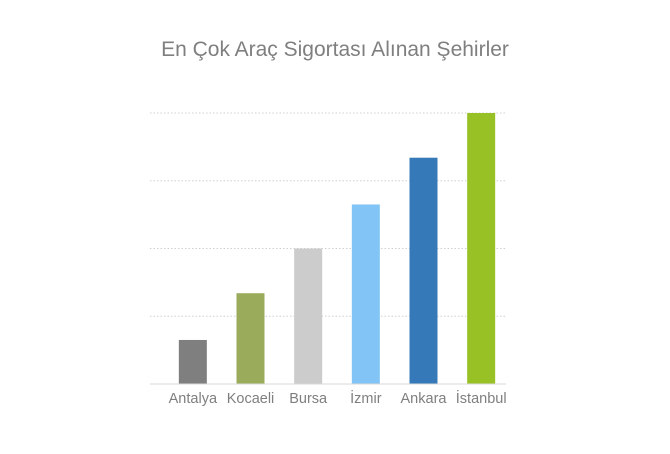 Image resolution: width=670 pixels, height=454 pixels. What do you see at coordinates (193, 399) in the screenshot?
I see `x-tick-label: Antalya` at bounding box center [193, 399].